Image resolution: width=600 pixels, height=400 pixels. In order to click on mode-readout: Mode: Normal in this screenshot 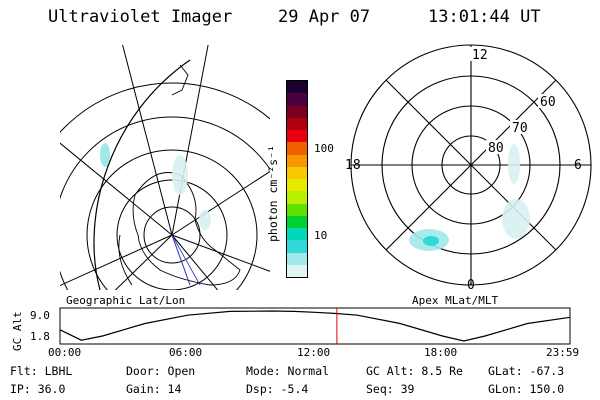, I will do `click(288, 371)`.